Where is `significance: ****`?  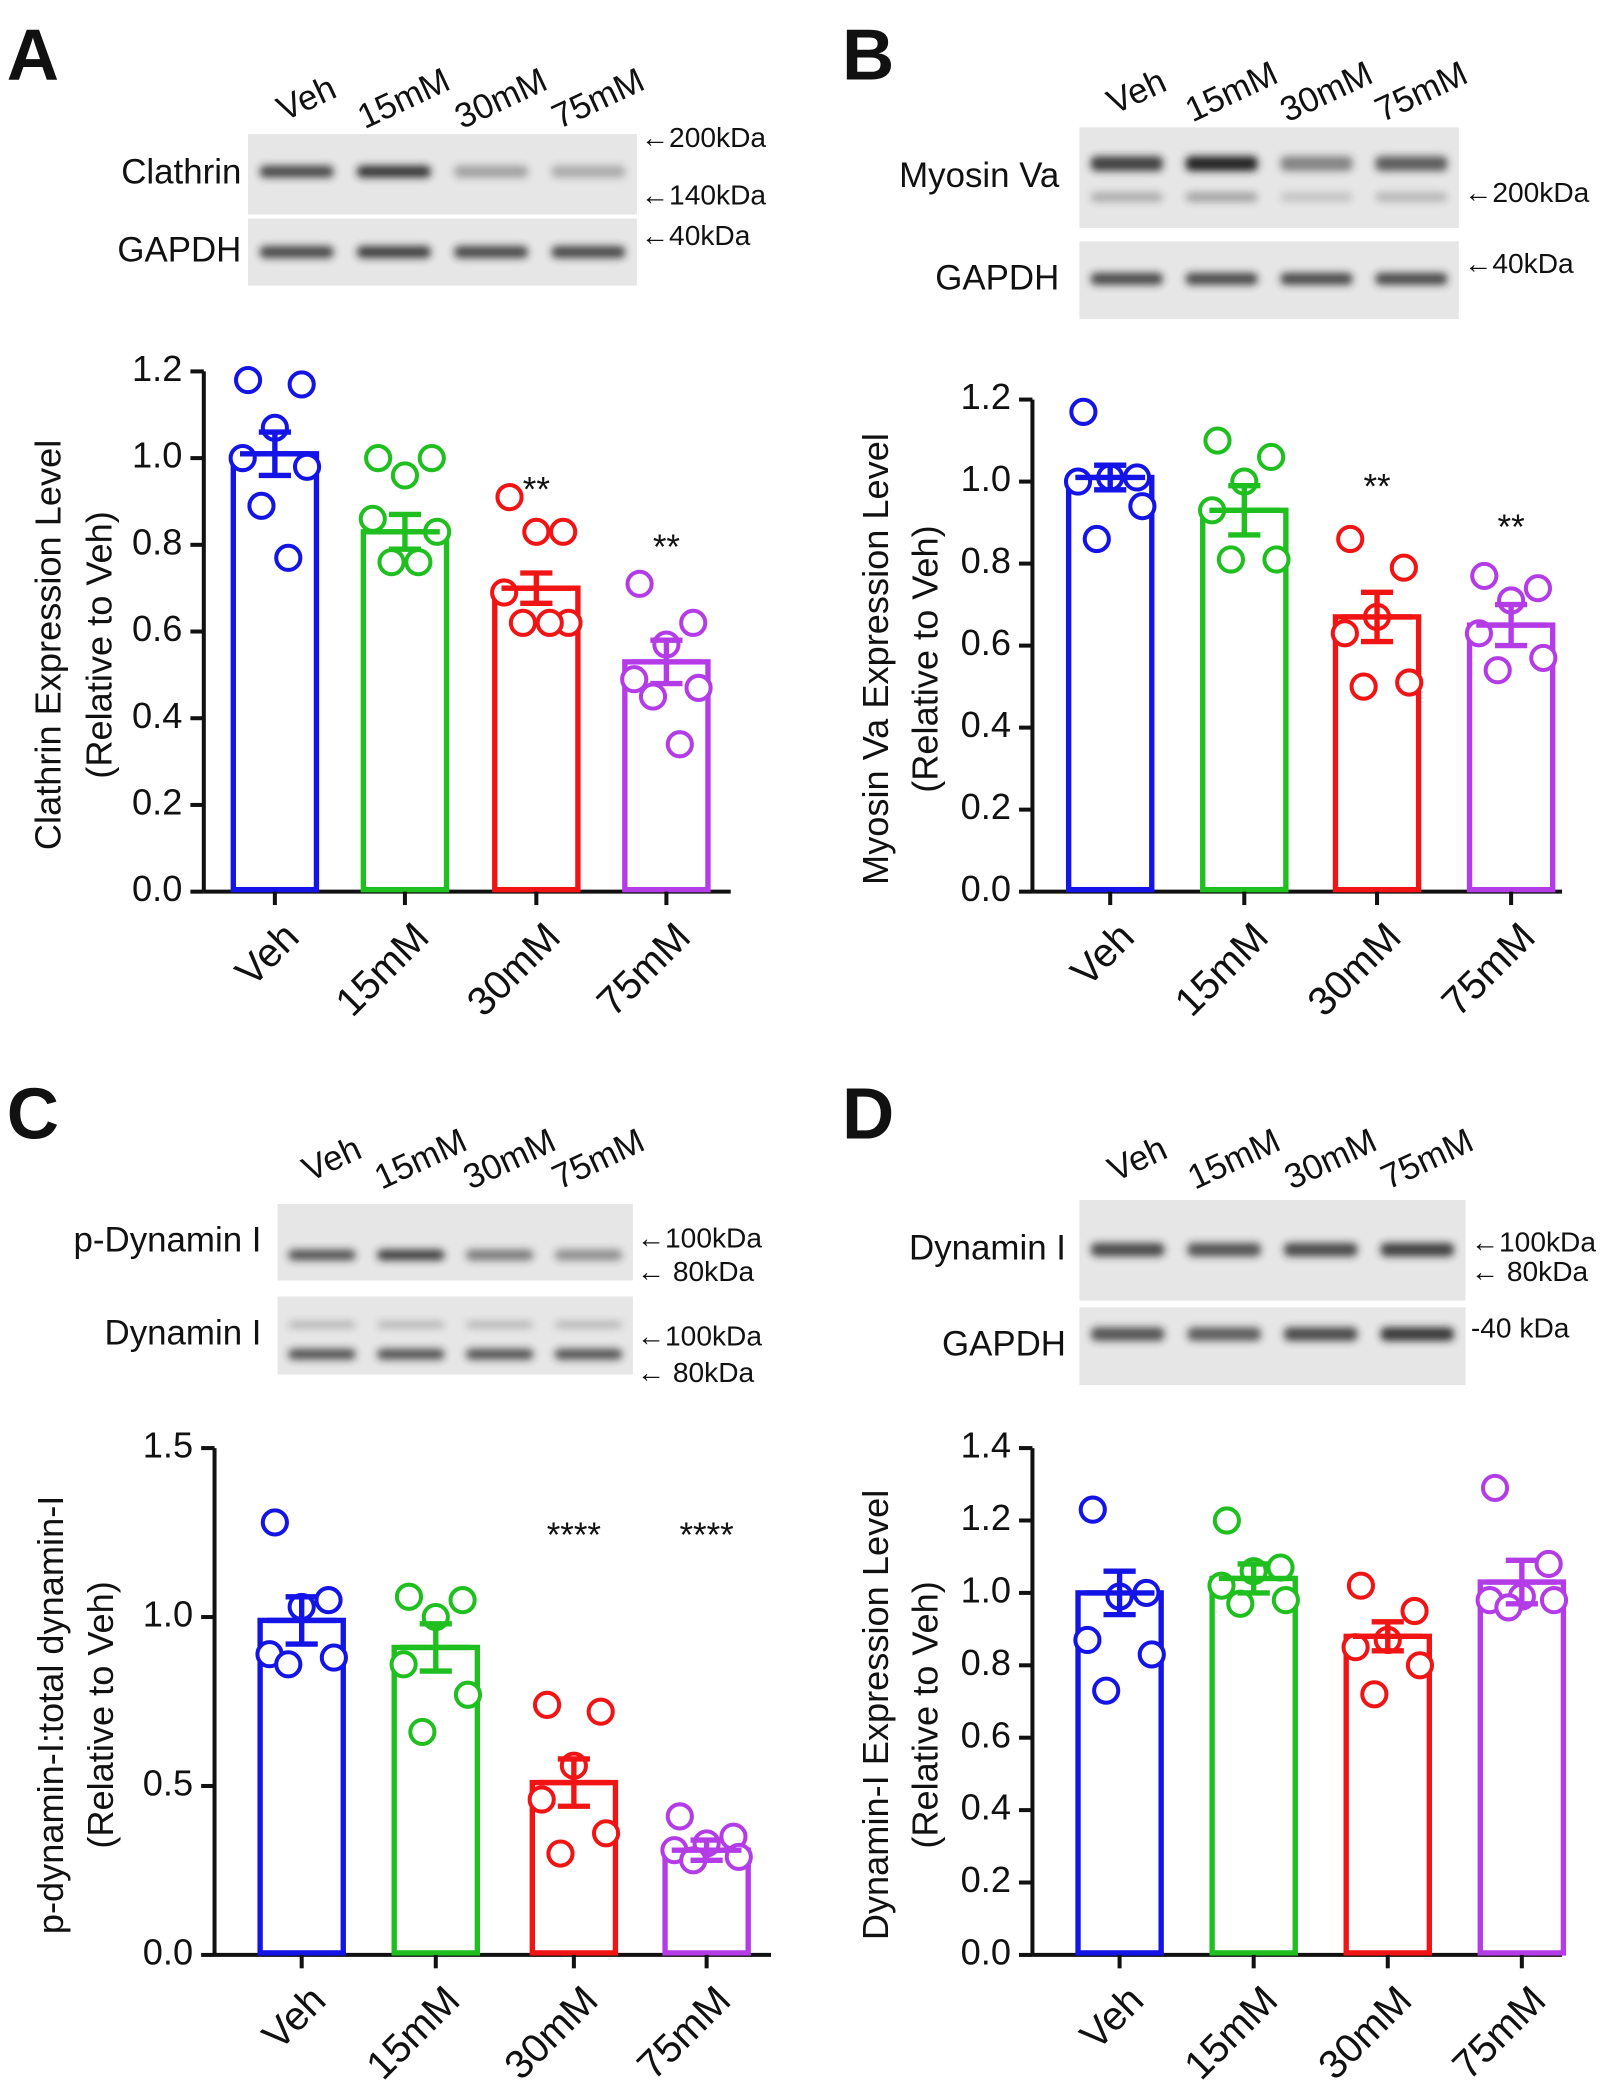
significance: **** is located at coordinates (706, 1535).